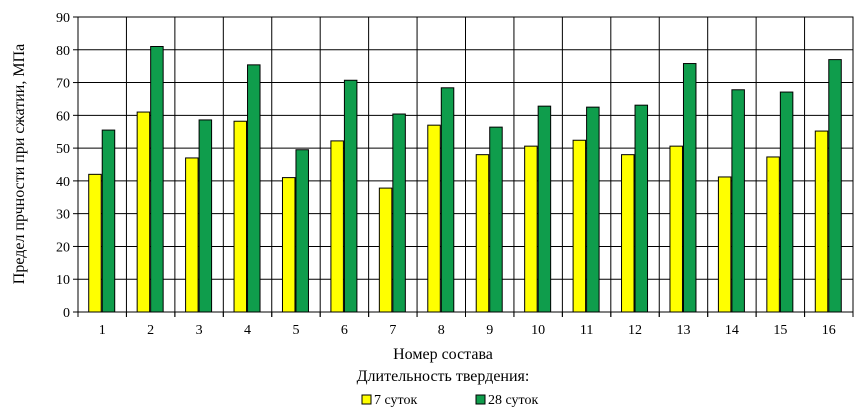 This screenshot has height=416, width=863. What do you see at coordinates (63, 84) in the screenshot?
I see `y-tick-label: 70` at bounding box center [63, 84].